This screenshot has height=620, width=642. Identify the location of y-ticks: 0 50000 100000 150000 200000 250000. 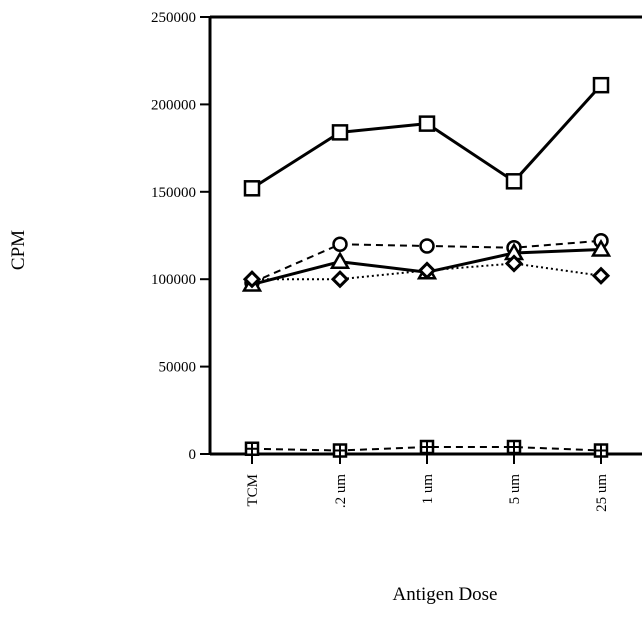
(180, 236).